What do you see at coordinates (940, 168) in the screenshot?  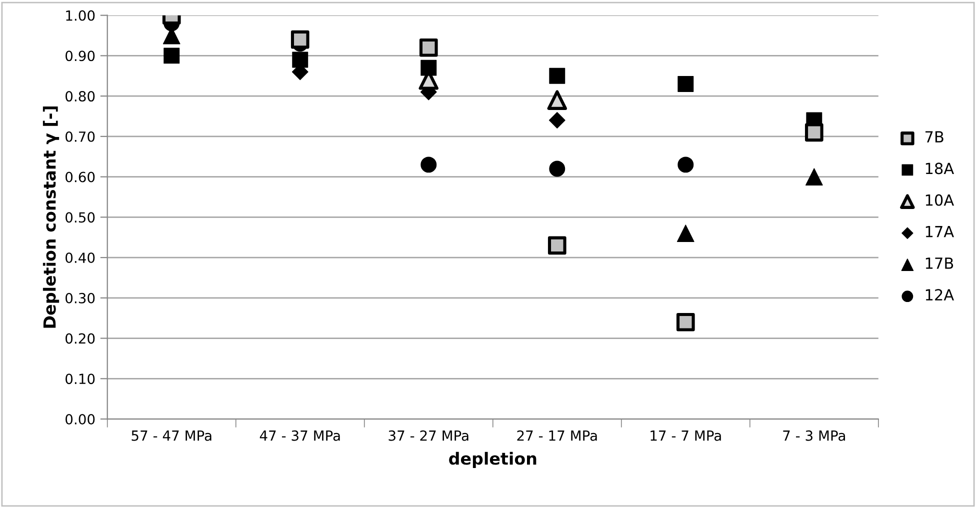 I see `legend-label: 18A` at bounding box center [940, 168].